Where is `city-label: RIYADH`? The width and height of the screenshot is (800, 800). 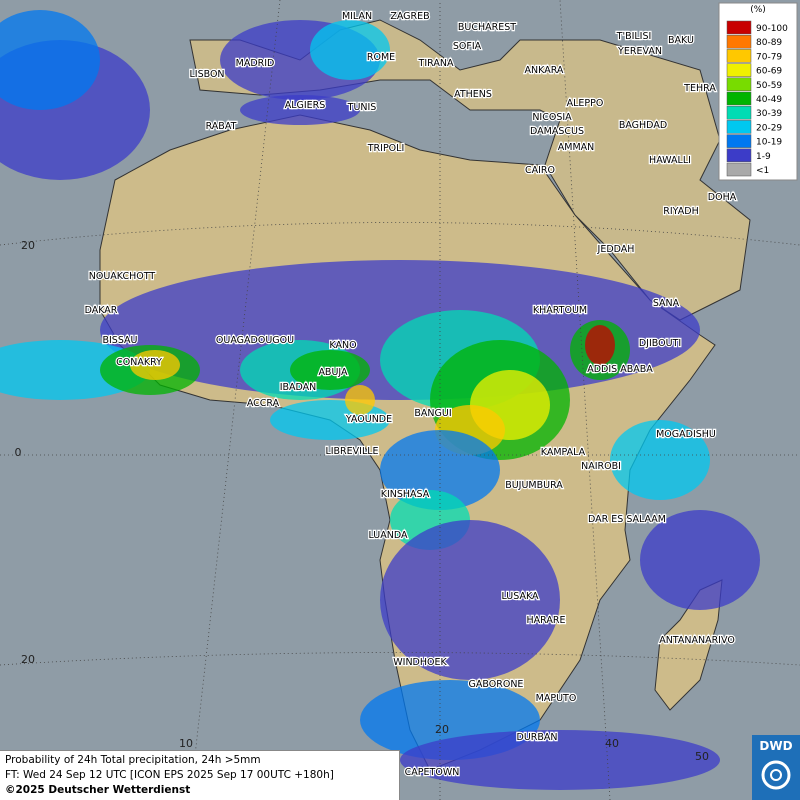
city-label: RIYADH is located at coordinates (680, 211).